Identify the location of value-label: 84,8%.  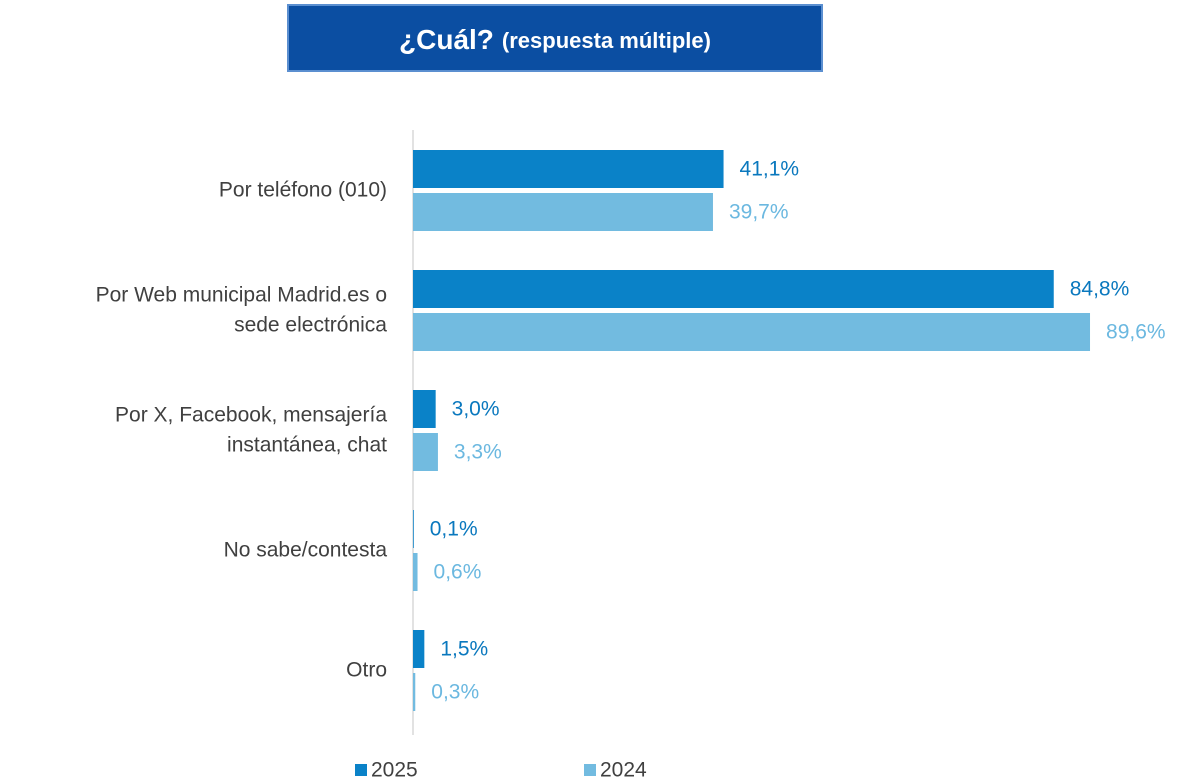
(1100, 289).